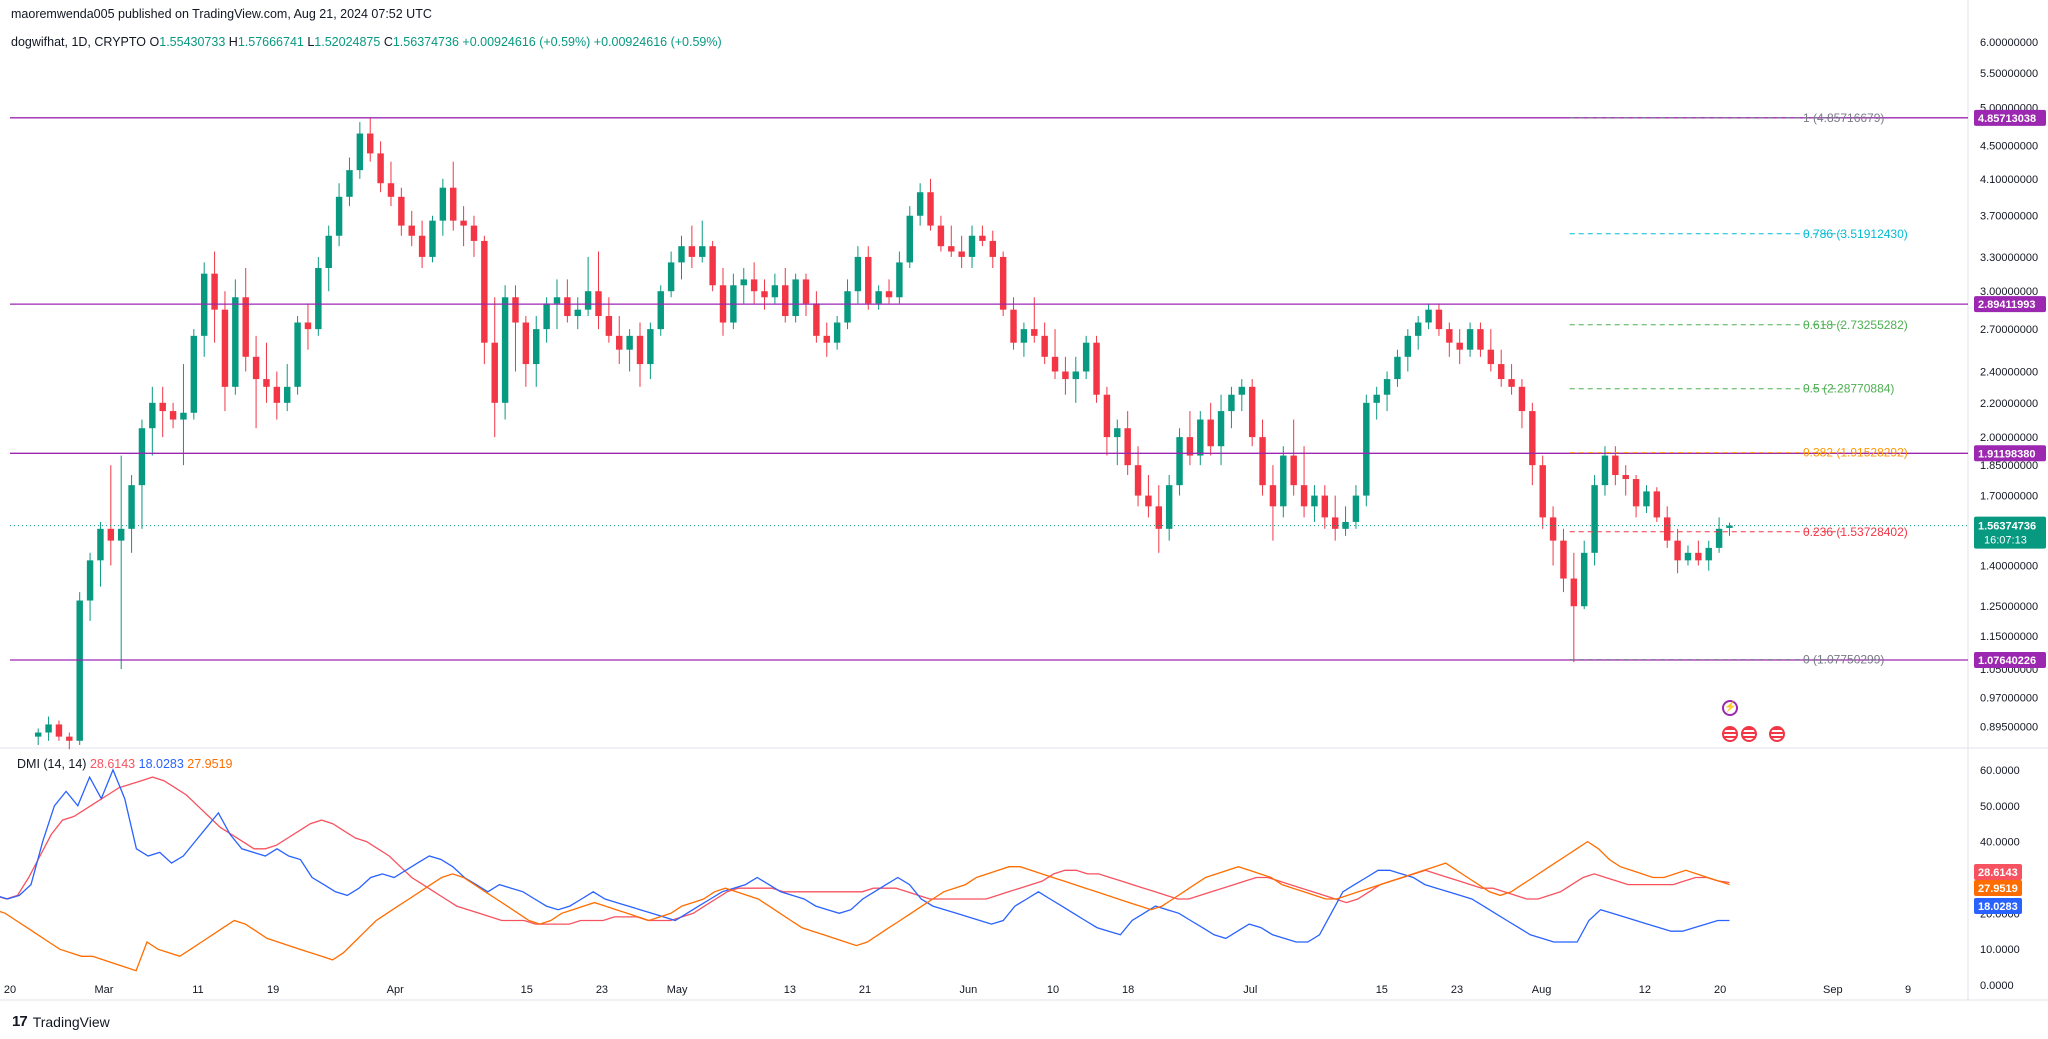  What do you see at coordinates (273, 990) in the screenshot?
I see `time-axis-tick-label: 19` at bounding box center [273, 990].